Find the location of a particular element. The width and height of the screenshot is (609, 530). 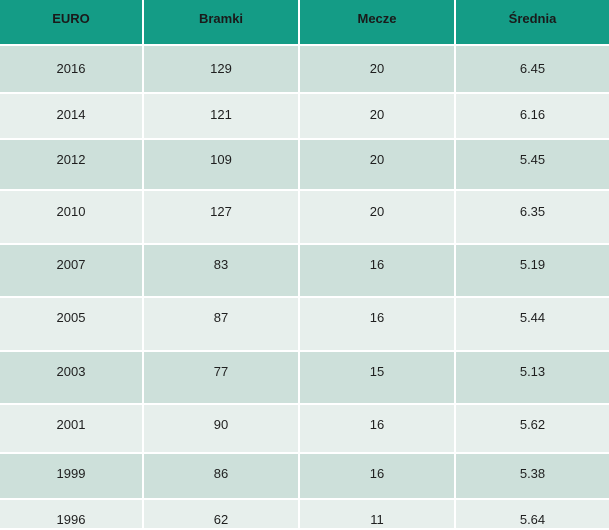

average-cell: 6.16 is located at coordinates (532, 116).